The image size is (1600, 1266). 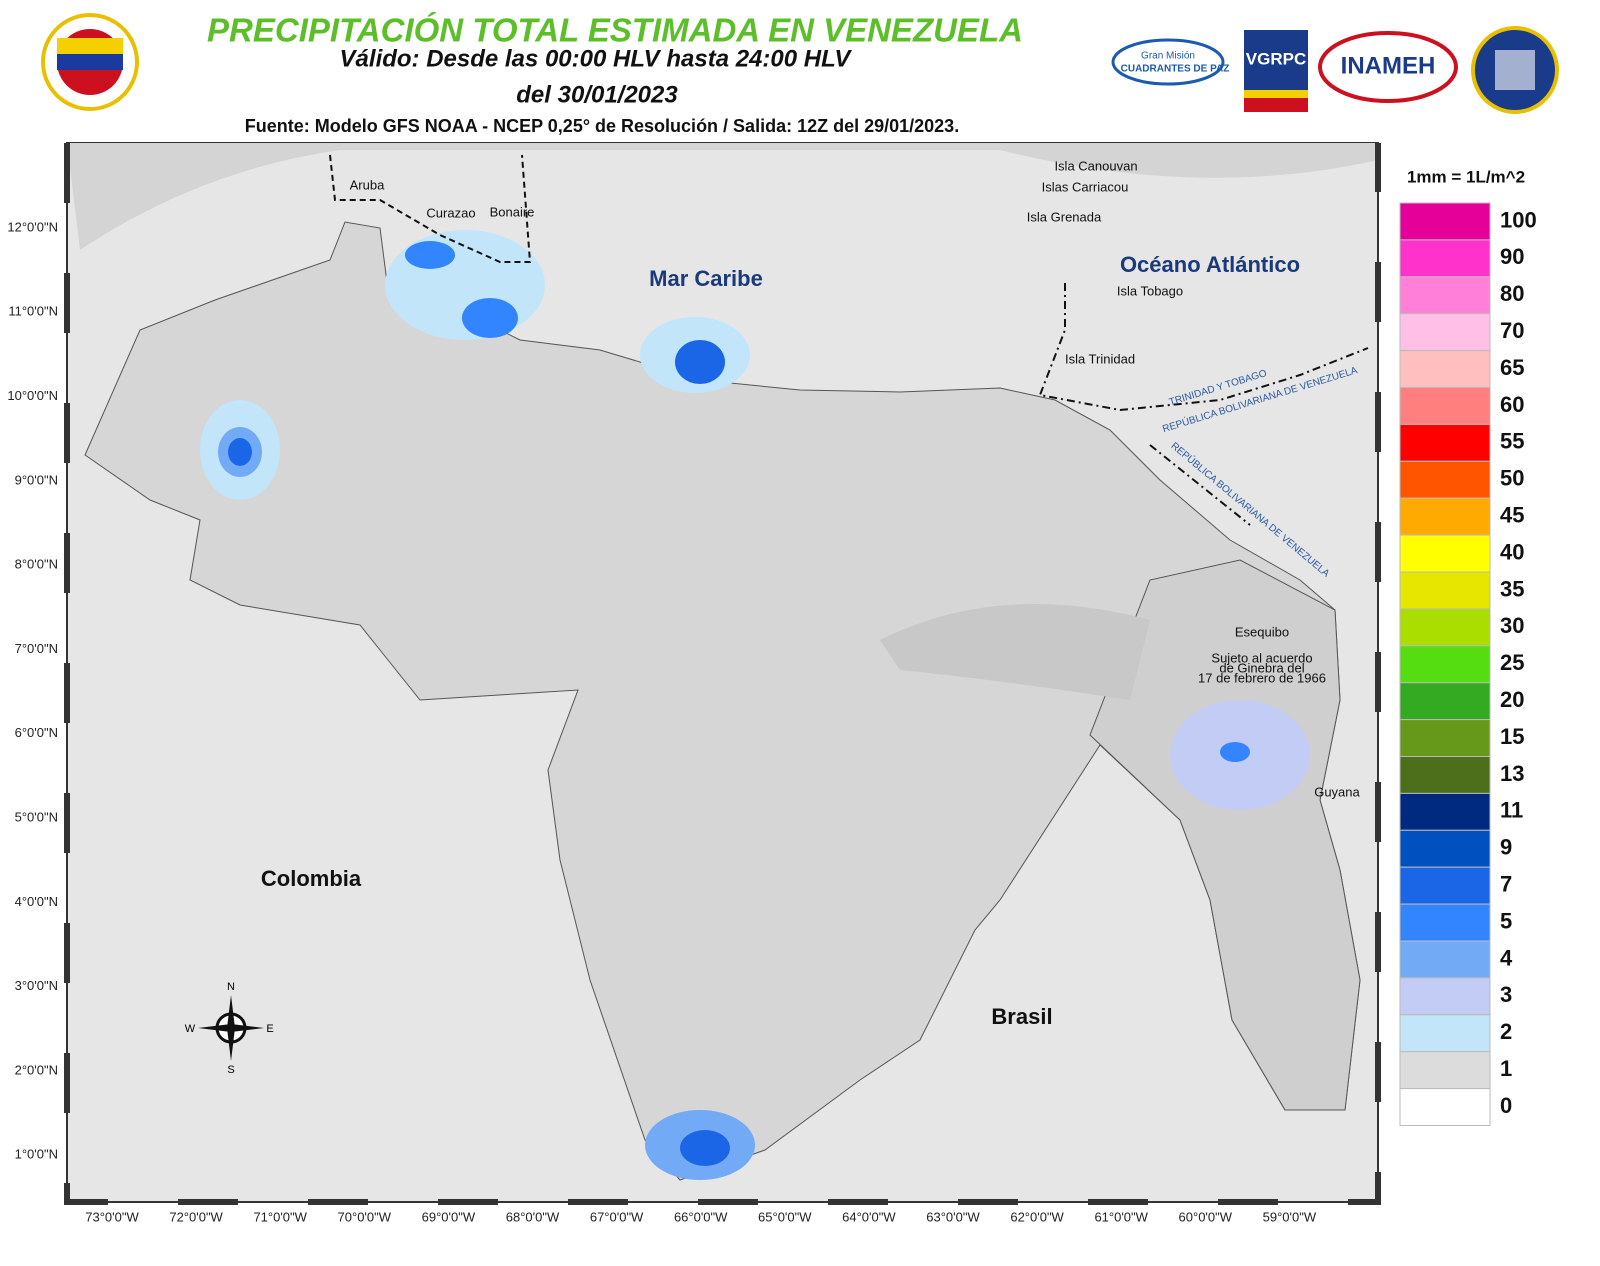 I want to click on legend-label: 25, so click(x=1512, y=662).